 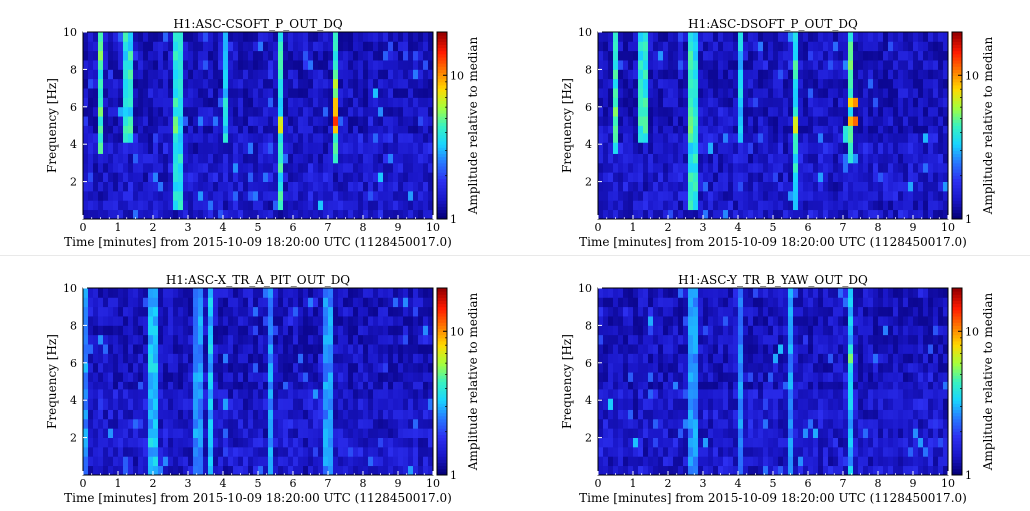 I want to click on colorbar-frame, so click(x=442, y=125).